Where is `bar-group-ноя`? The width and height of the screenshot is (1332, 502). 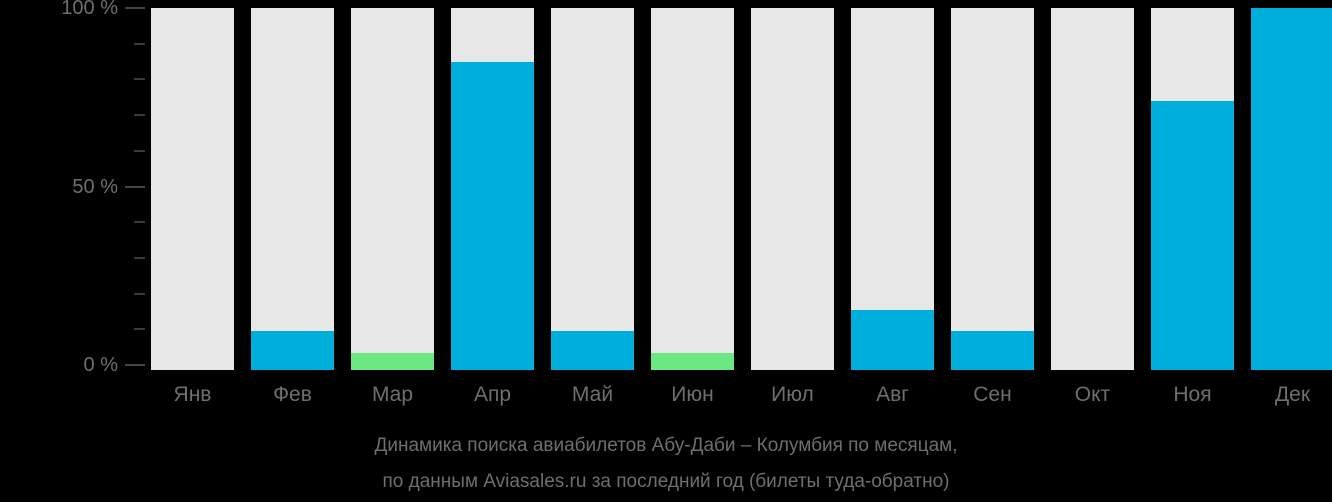 bar-group-ноя is located at coordinates (1192, 189).